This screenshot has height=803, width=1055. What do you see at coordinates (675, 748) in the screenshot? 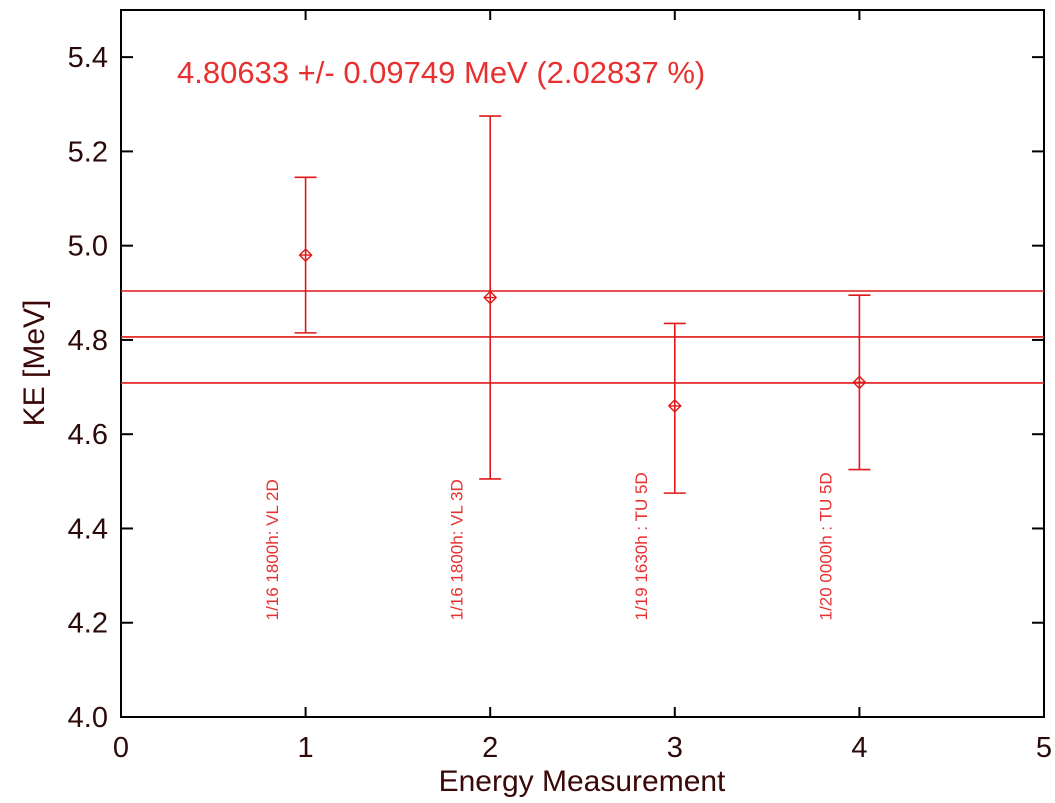
I see `x-tick-label: 3` at bounding box center [675, 748].